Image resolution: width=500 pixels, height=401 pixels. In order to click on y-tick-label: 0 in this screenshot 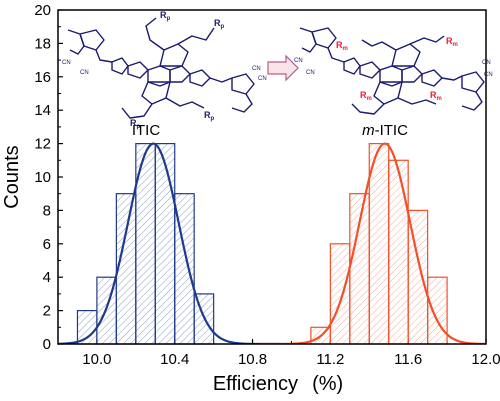, I will do `click(47, 344)`.